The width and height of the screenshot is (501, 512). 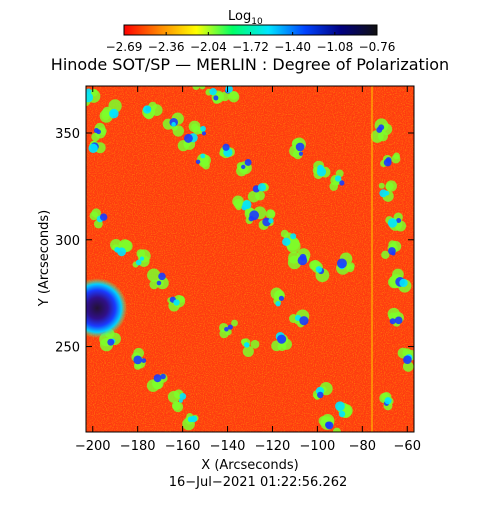 I want to click on x-tick-label: −100, so click(x=318, y=446).